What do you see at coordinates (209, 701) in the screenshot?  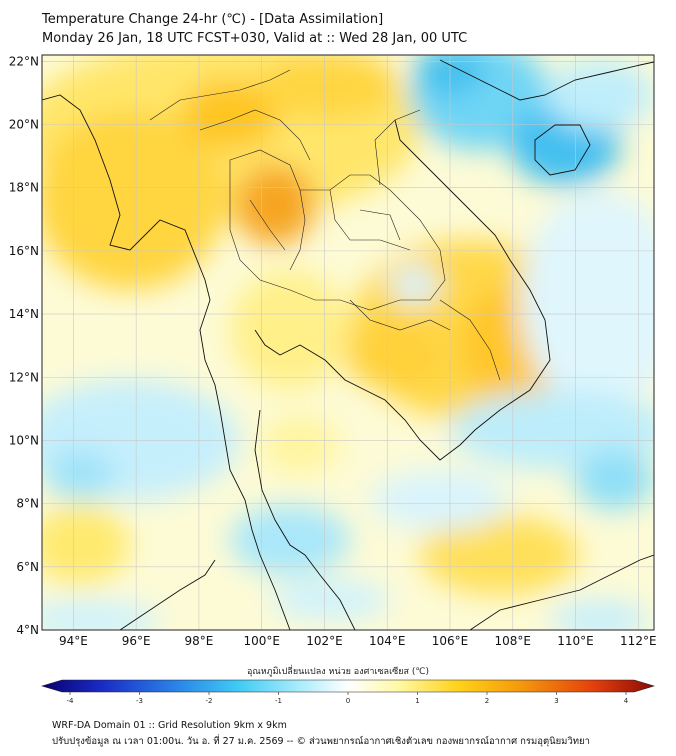 I see `colorbar-tick-label: -2` at bounding box center [209, 701].